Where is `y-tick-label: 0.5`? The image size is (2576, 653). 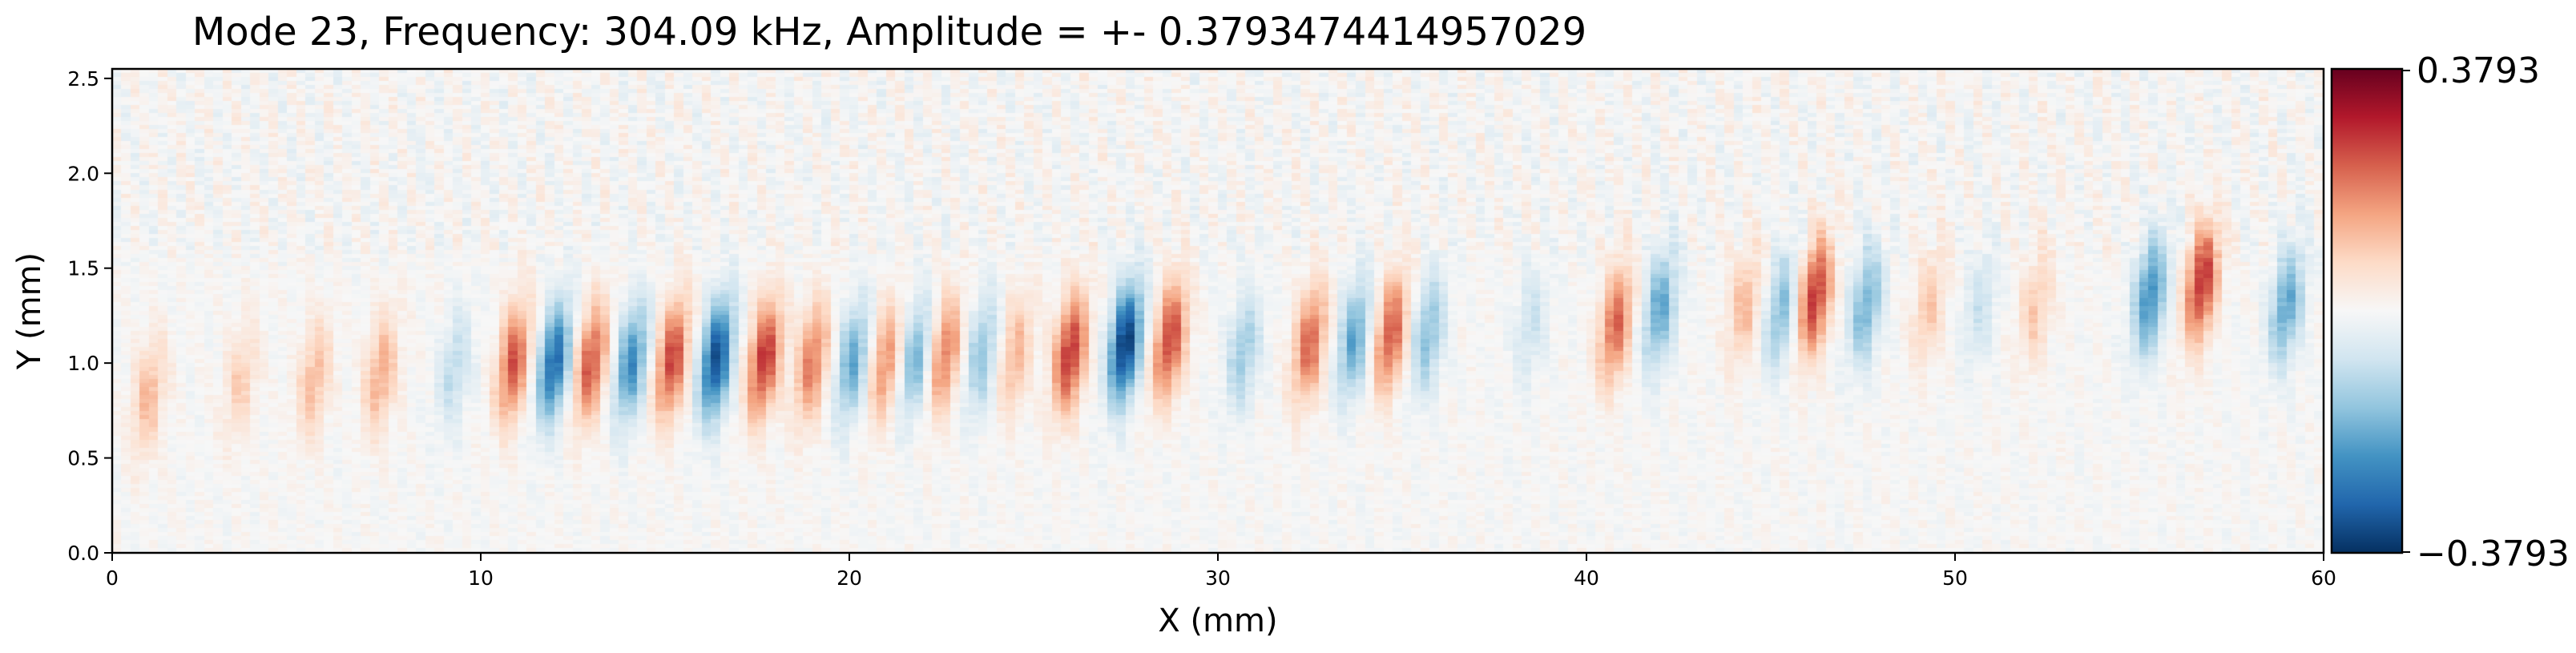
y-tick-label: 0.5 is located at coordinates (83, 458).